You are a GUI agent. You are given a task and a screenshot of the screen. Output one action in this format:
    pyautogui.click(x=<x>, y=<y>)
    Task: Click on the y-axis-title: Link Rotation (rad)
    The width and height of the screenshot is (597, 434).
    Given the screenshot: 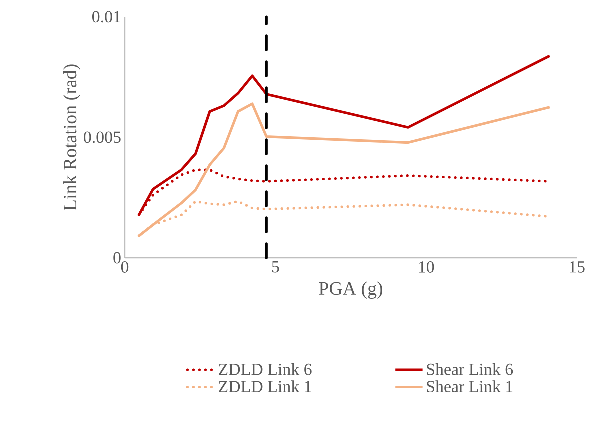 What is the action you would take?
    pyautogui.click(x=72, y=137)
    